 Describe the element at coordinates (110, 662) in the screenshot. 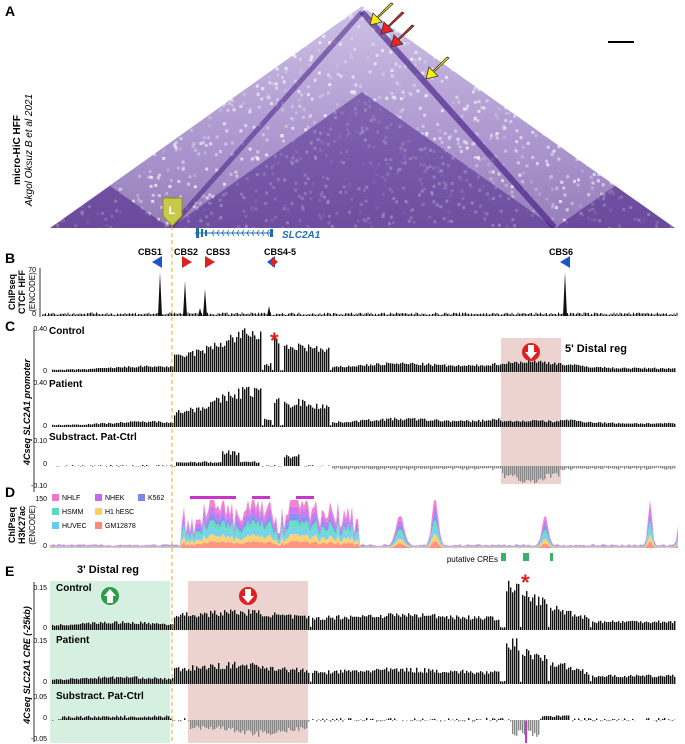

I see `three-prime-distal-region` at that location.